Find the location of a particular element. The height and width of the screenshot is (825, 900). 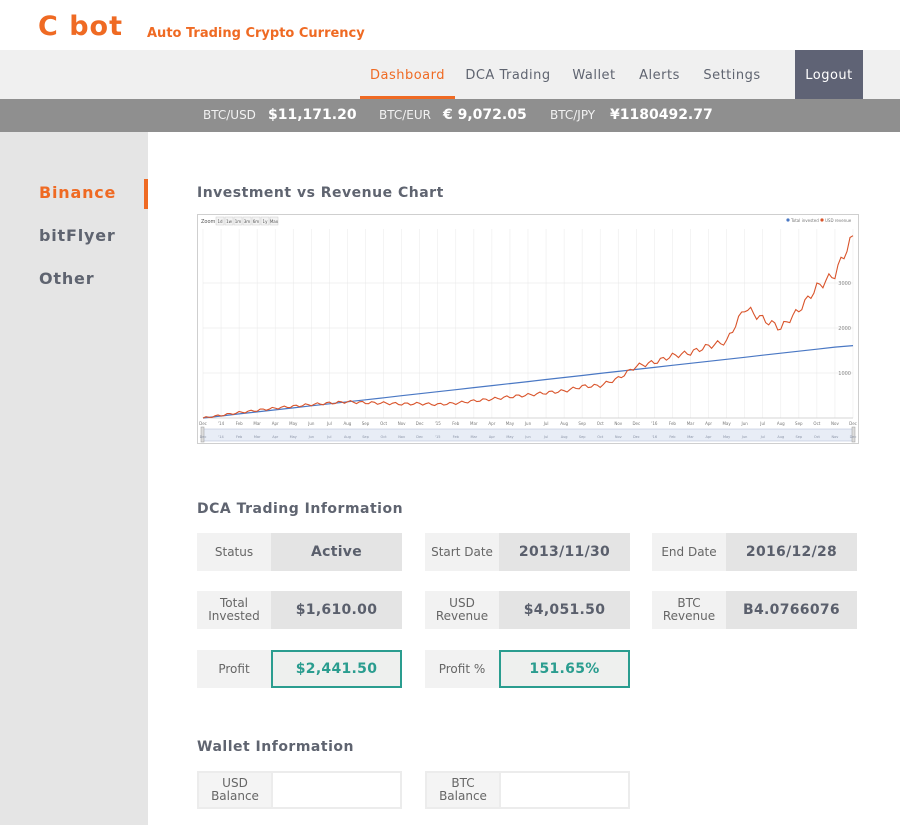

zoom-option-Max: Max is located at coordinates (274, 221).